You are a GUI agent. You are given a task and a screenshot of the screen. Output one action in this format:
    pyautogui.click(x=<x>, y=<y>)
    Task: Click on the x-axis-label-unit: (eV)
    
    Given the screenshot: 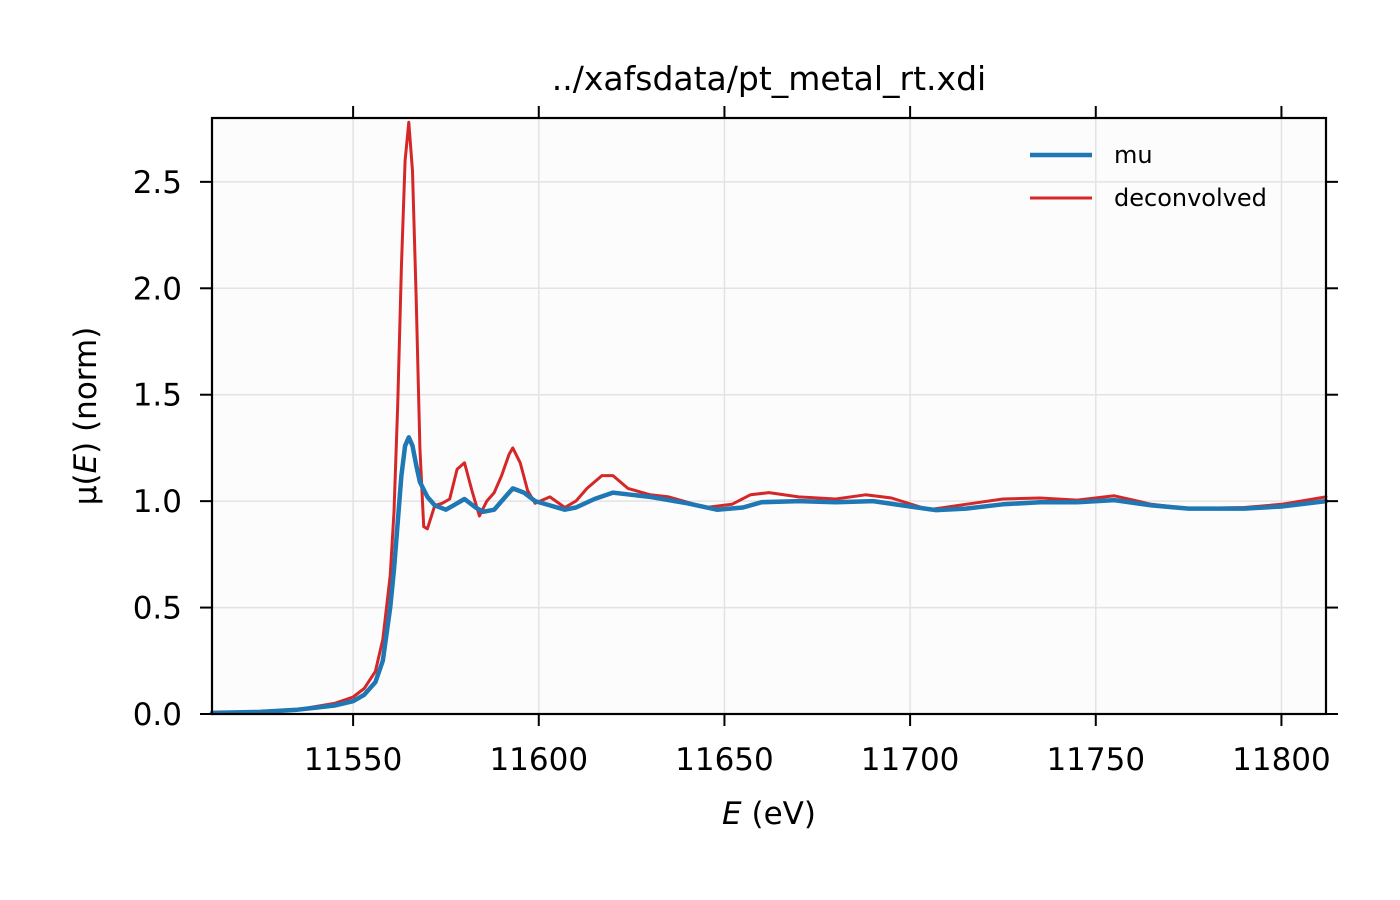 What is the action you would take?
    pyautogui.click(x=779, y=814)
    